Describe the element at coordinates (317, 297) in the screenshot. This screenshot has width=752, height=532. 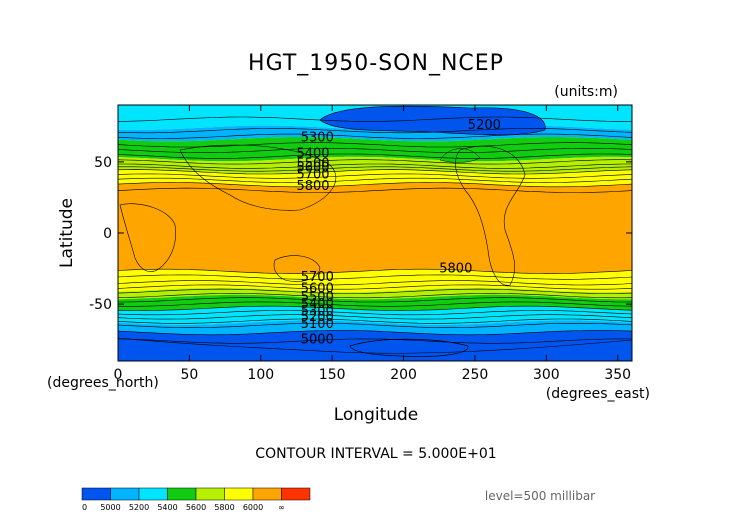
I see `contour-label-10: 5500` at that location.